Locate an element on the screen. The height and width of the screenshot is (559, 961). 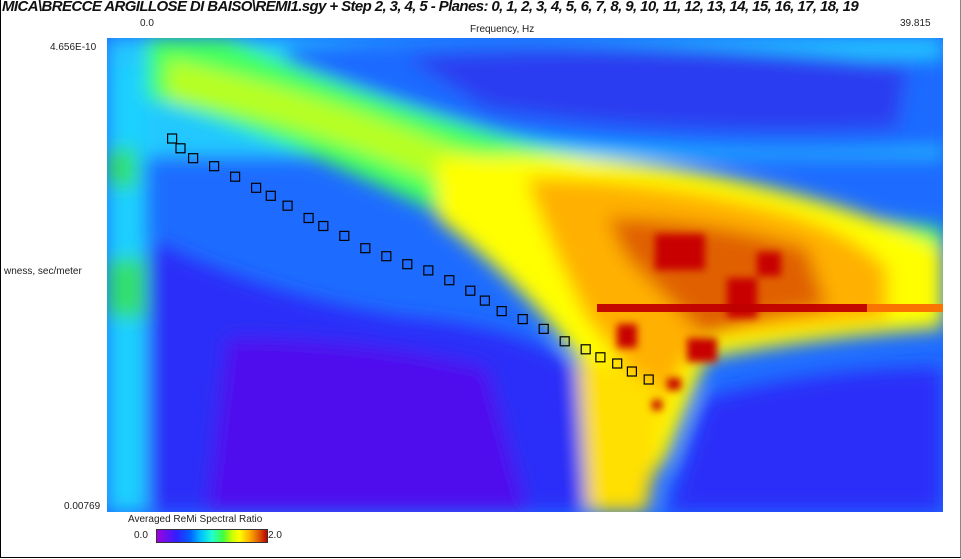
y-axis-top-label: 4.656E-10 is located at coordinates (73, 47).